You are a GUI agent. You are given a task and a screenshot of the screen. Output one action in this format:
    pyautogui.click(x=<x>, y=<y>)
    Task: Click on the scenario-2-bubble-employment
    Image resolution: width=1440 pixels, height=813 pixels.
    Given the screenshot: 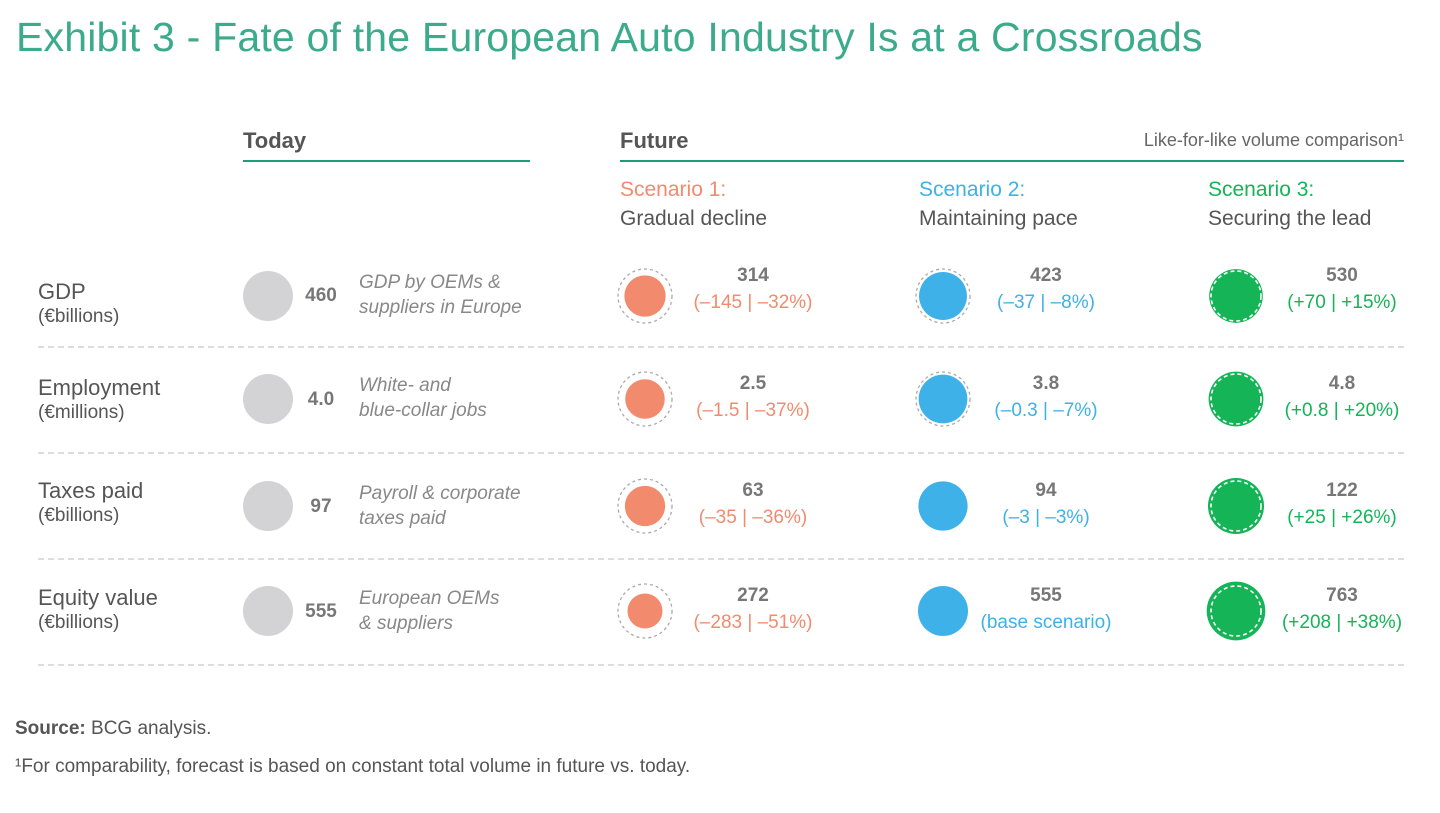 What is the action you would take?
    pyautogui.click(x=943, y=399)
    